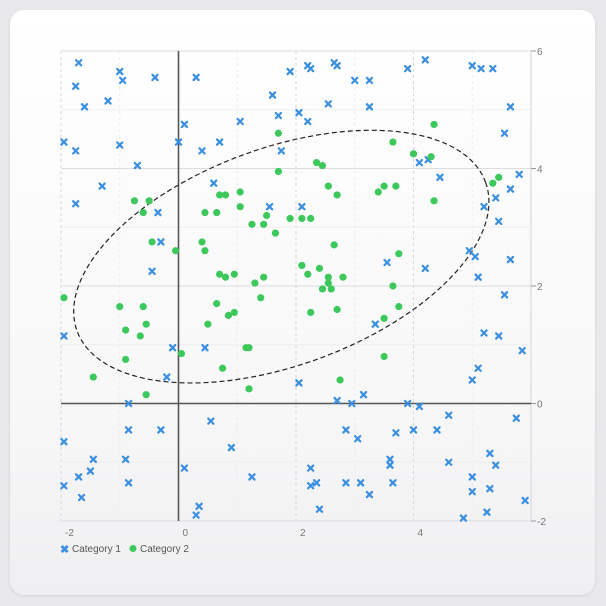 The width and height of the screenshot is (606, 606). Describe the element at coordinates (90, 550) in the screenshot. I see `legend-item-category-1: ✖ Category 1` at that location.